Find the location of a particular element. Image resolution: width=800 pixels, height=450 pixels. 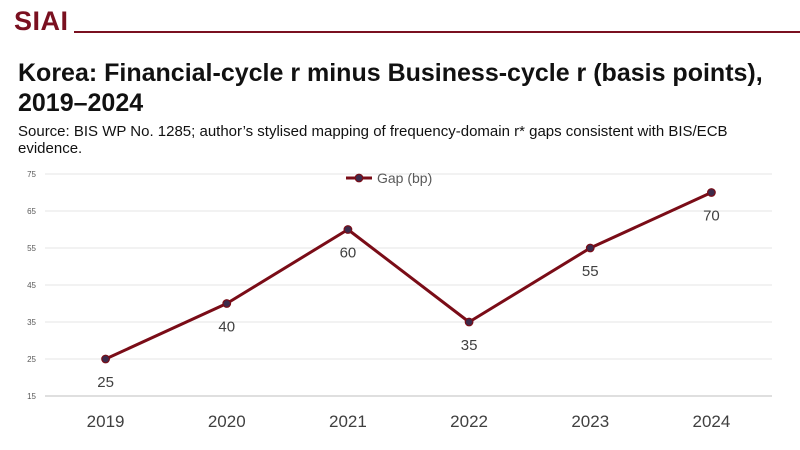

x-tick-label: 2024 is located at coordinates (712, 421).